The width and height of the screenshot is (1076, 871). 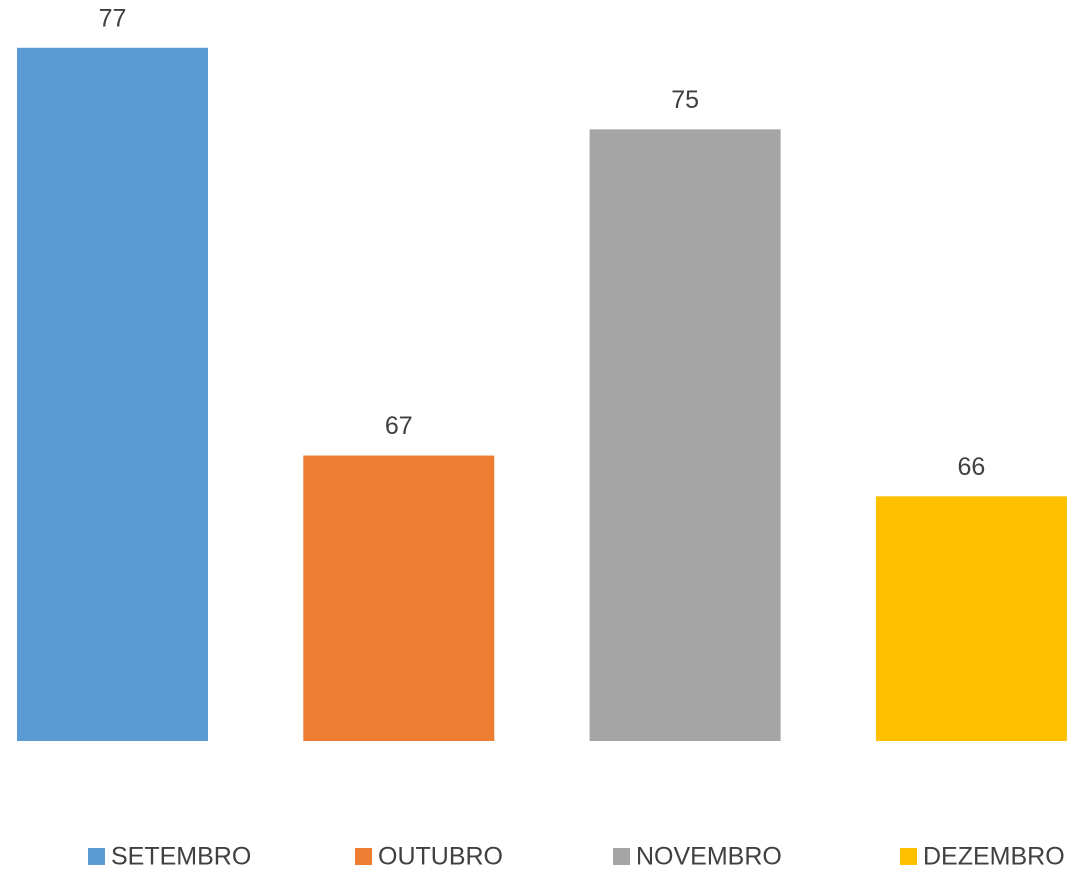 What do you see at coordinates (709, 857) in the screenshot?
I see `legend-label: NOVEMBRO` at bounding box center [709, 857].